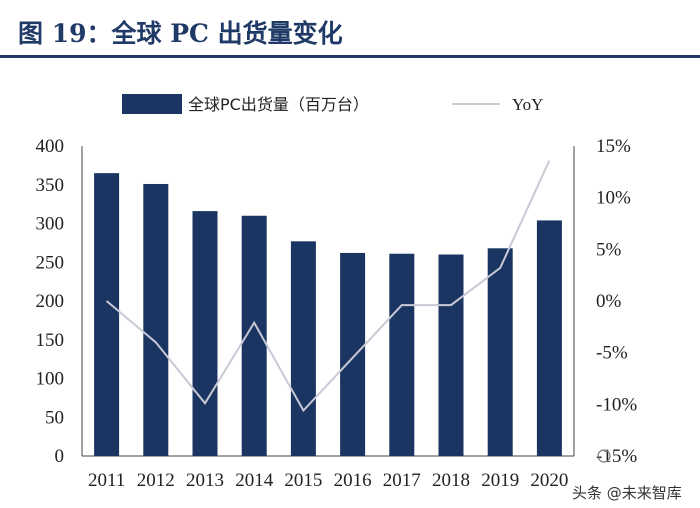 This screenshot has height=508, width=700. I want to click on x-tick-labels: 2011 2012 2013 2014 2015 2016 2017 2018 2019 2020, so click(328, 480).